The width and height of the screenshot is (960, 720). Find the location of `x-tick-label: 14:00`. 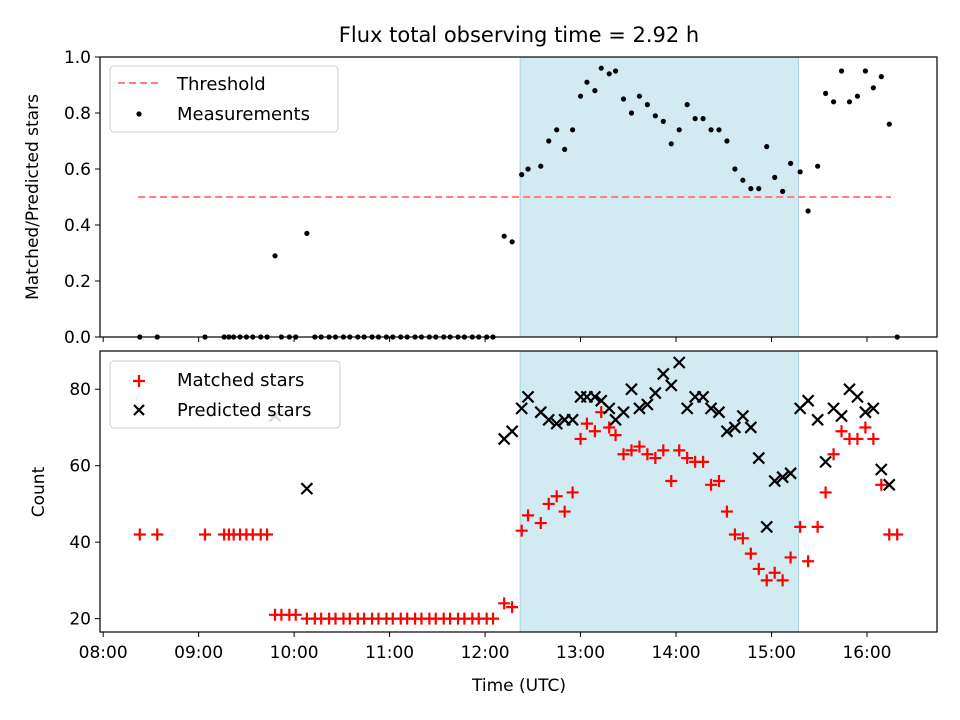

x-tick-label: 14:00 is located at coordinates (676, 653).